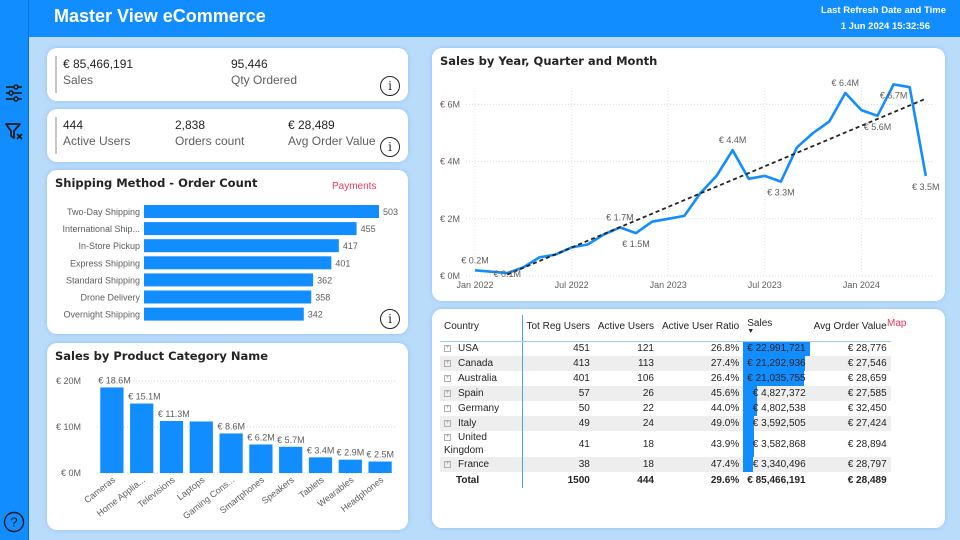  I want to click on col-avg-order-value: Avg Order Value, so click(850, 328).